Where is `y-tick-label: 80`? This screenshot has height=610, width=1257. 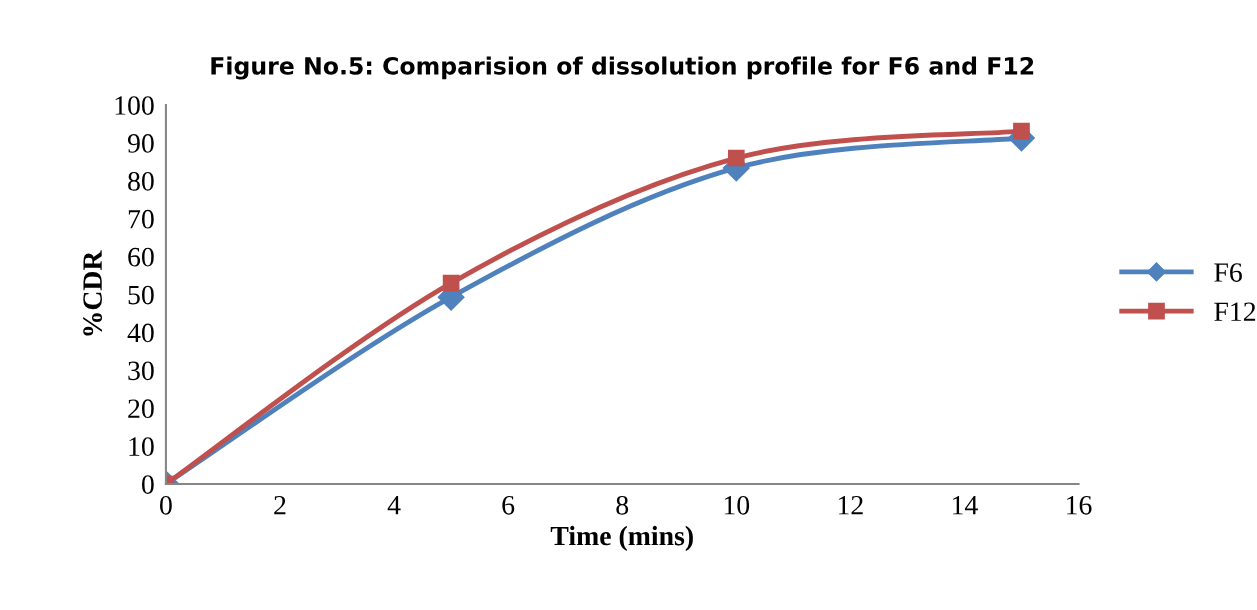
y-tick-label: 80 is located at coordinates (141, 181).